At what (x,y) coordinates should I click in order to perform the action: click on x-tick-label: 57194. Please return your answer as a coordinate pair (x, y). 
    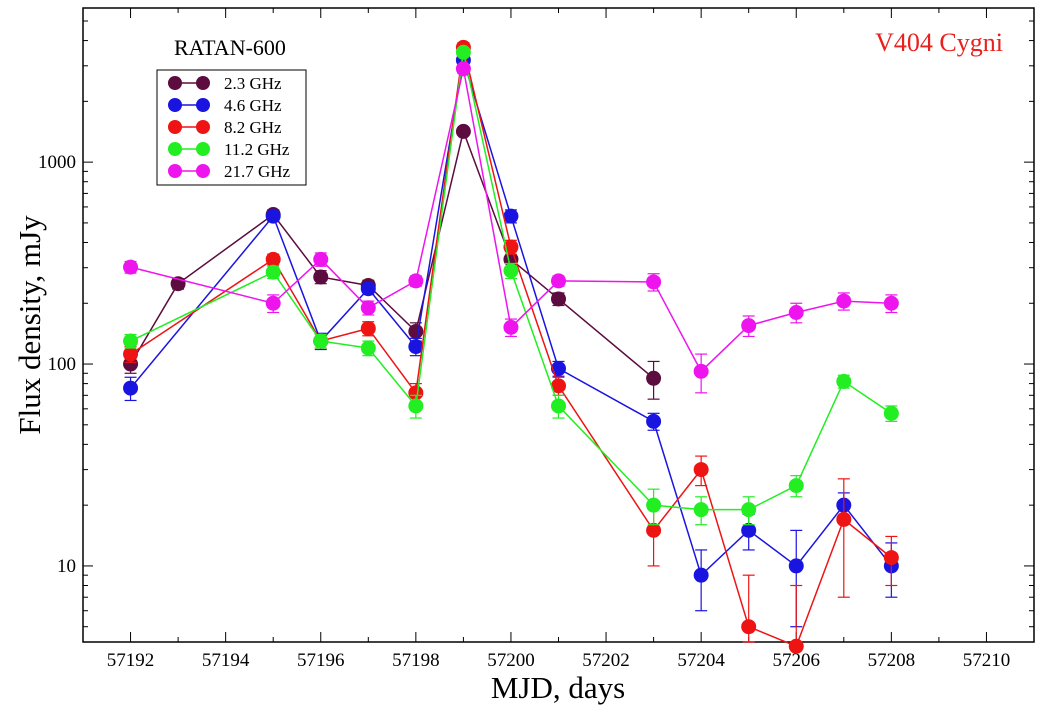
    Looking at the image, I should click on (226, 660).